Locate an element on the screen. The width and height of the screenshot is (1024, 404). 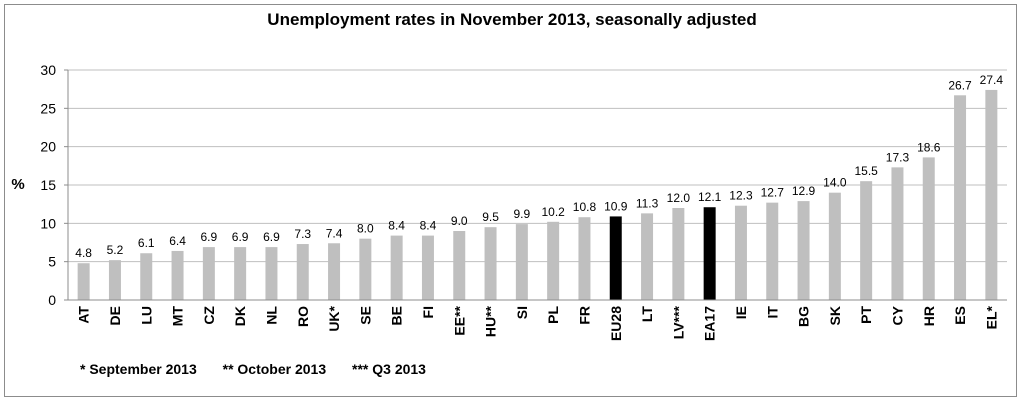
y-tick-label: 15 is located at coordinates (48, 185).